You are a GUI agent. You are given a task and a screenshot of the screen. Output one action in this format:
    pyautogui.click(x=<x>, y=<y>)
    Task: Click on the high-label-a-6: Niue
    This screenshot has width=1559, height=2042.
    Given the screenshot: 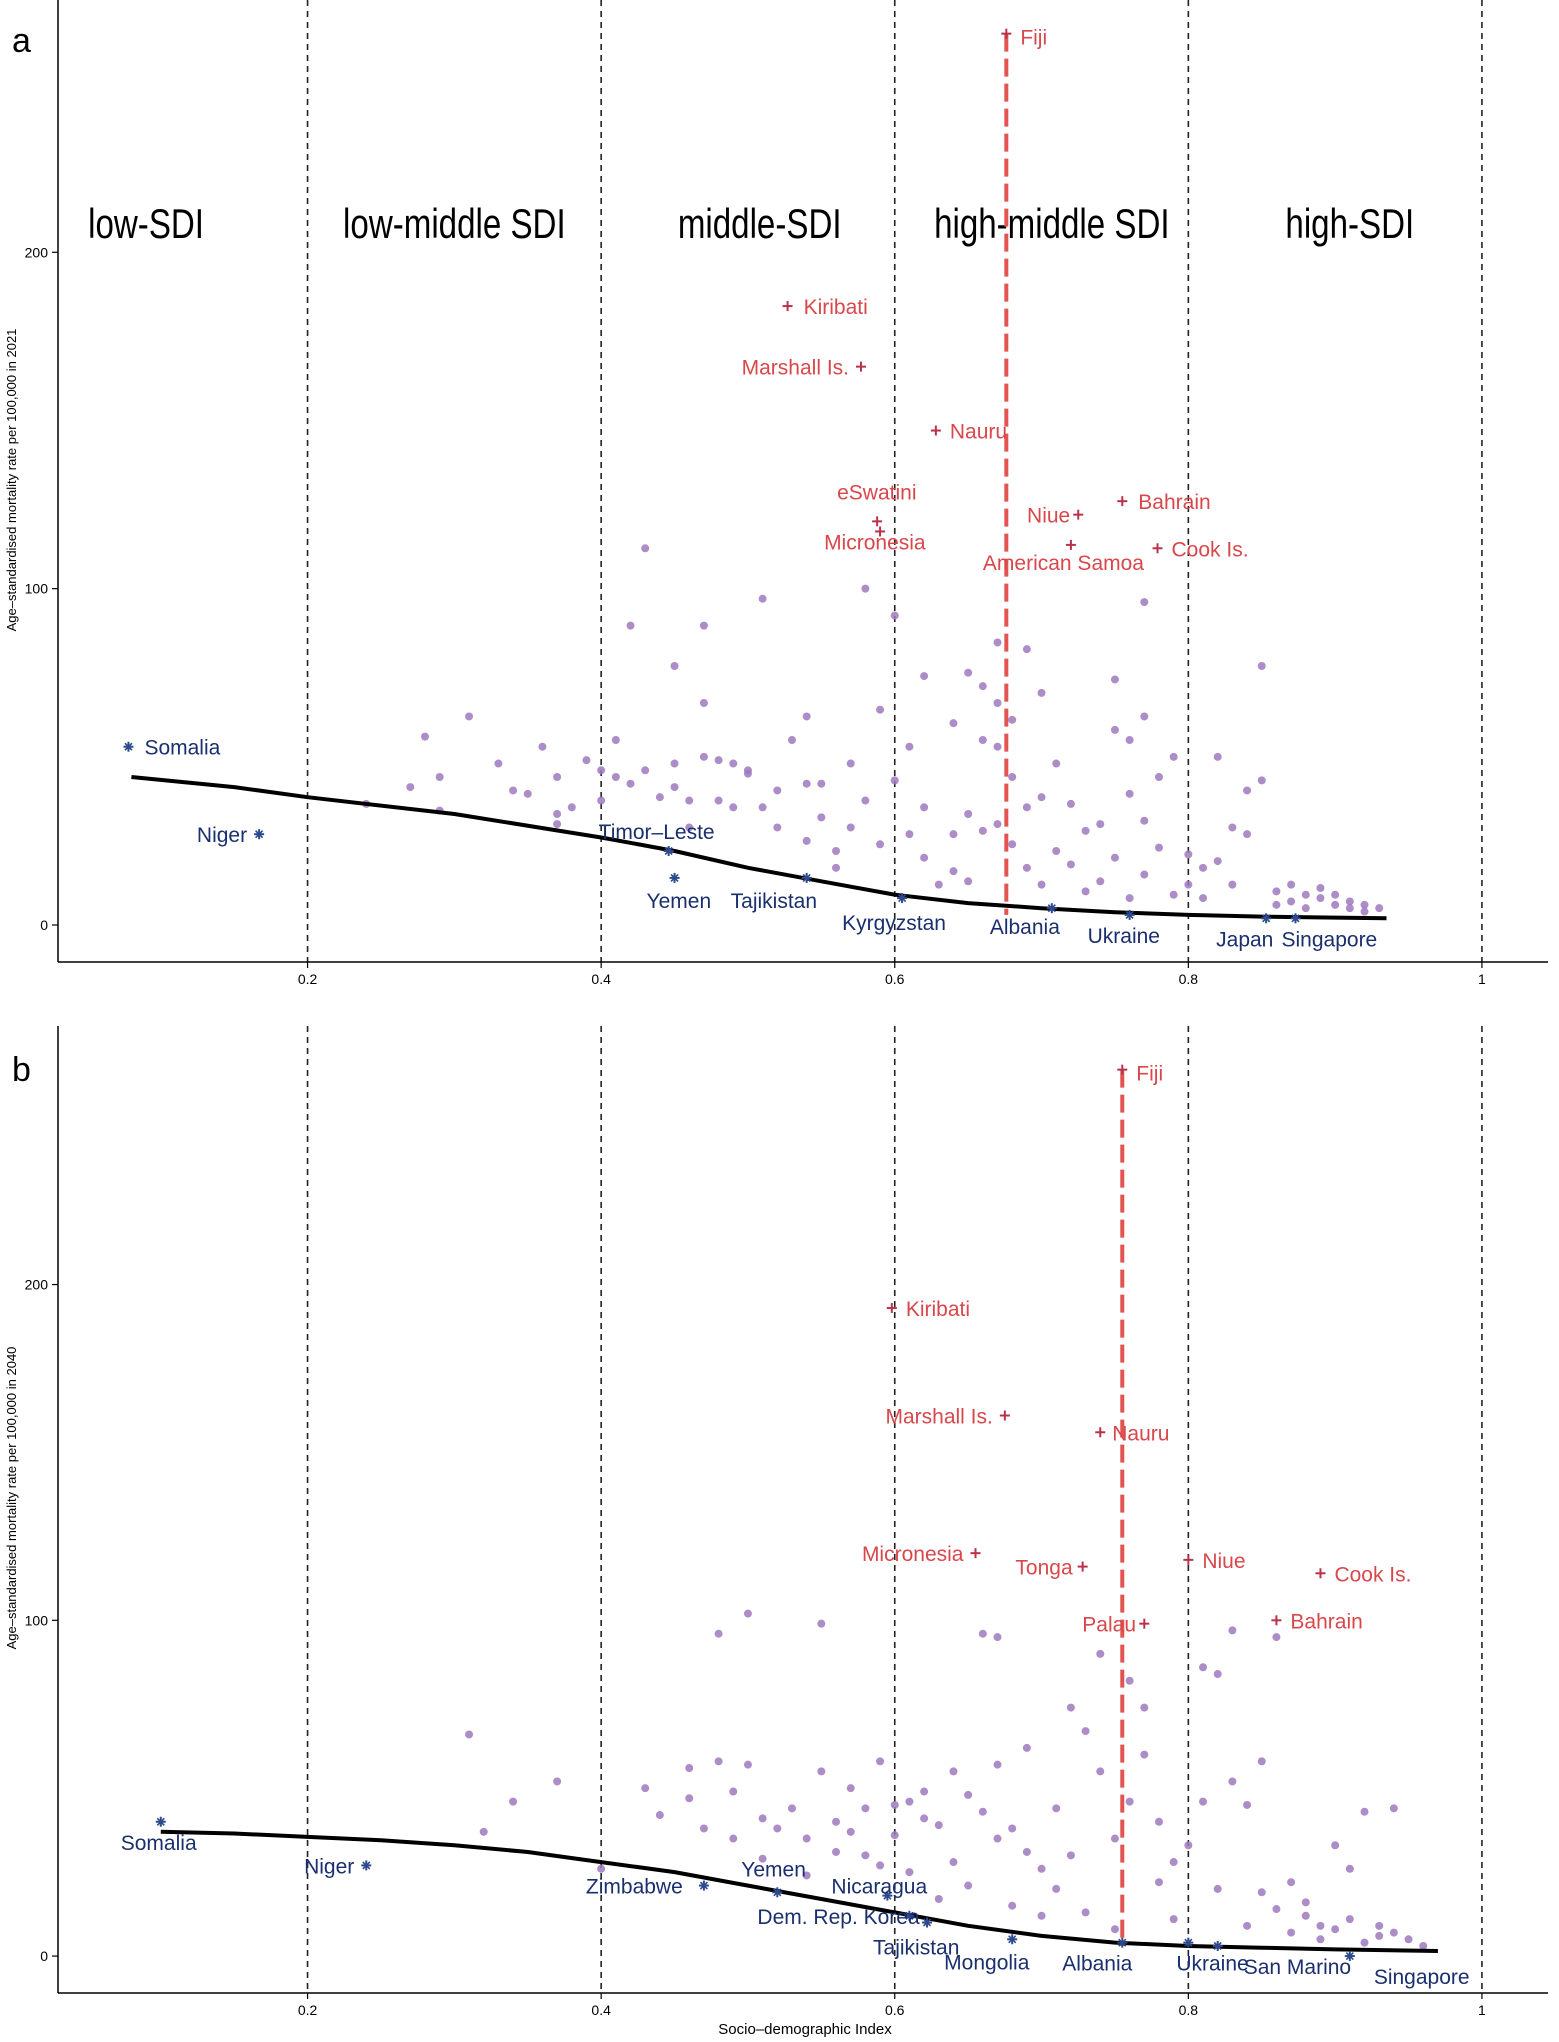 What is the action you would take?
    pyautogui.click(x=1048, y=516)
    